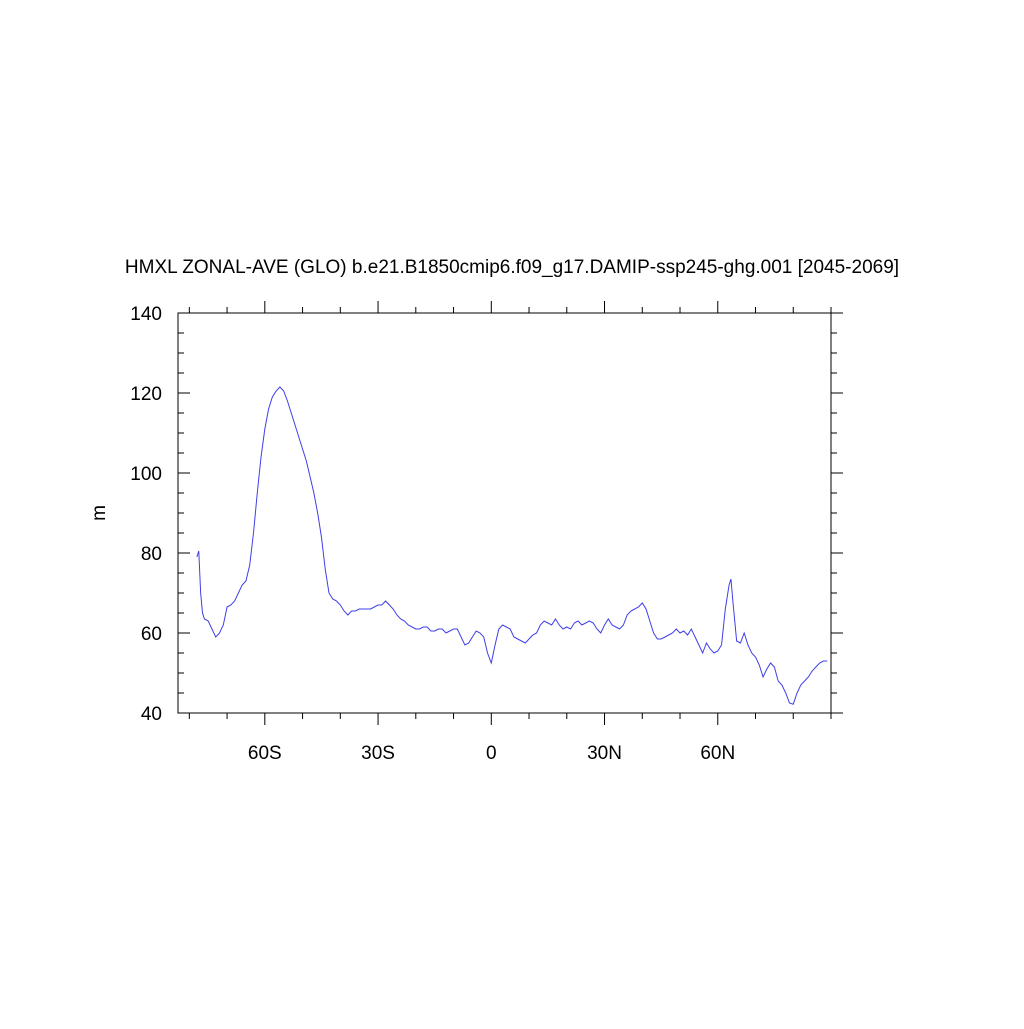  I want to click on x-tick-label: 30N, so click(604, 753).